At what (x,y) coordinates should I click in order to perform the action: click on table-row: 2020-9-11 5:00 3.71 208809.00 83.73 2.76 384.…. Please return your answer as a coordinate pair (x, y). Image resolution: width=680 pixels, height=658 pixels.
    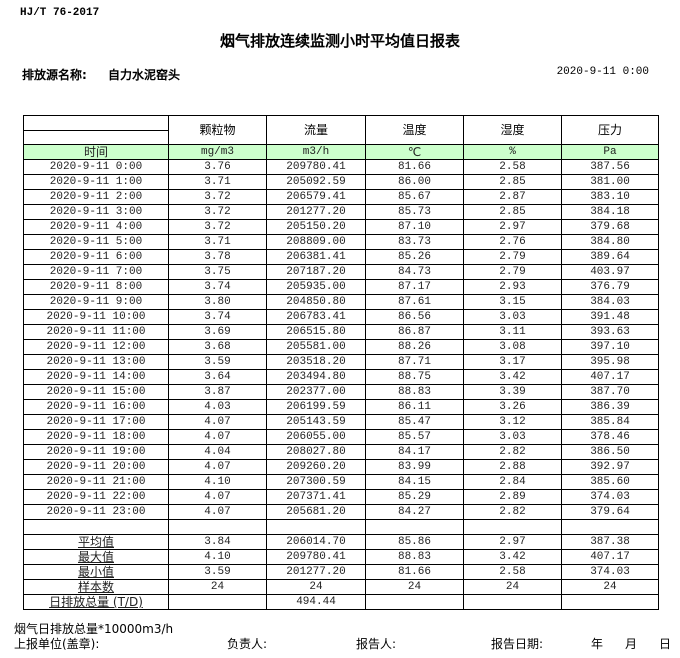
    Looking at the image, I should click on (341, 242).